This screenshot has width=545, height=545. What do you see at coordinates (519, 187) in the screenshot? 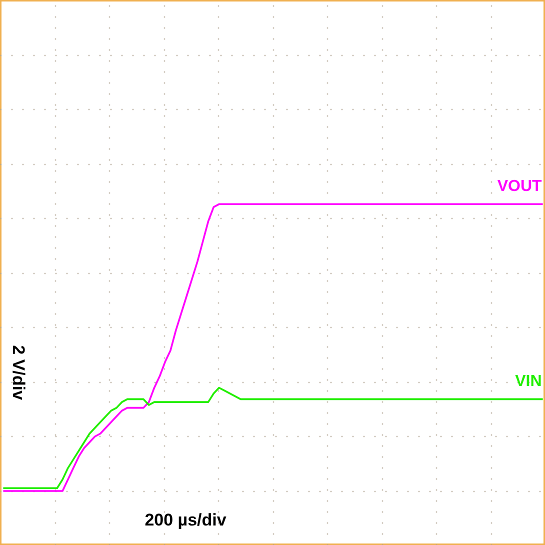
I see `series-label: VOUT` at bounding box center [519, 187].